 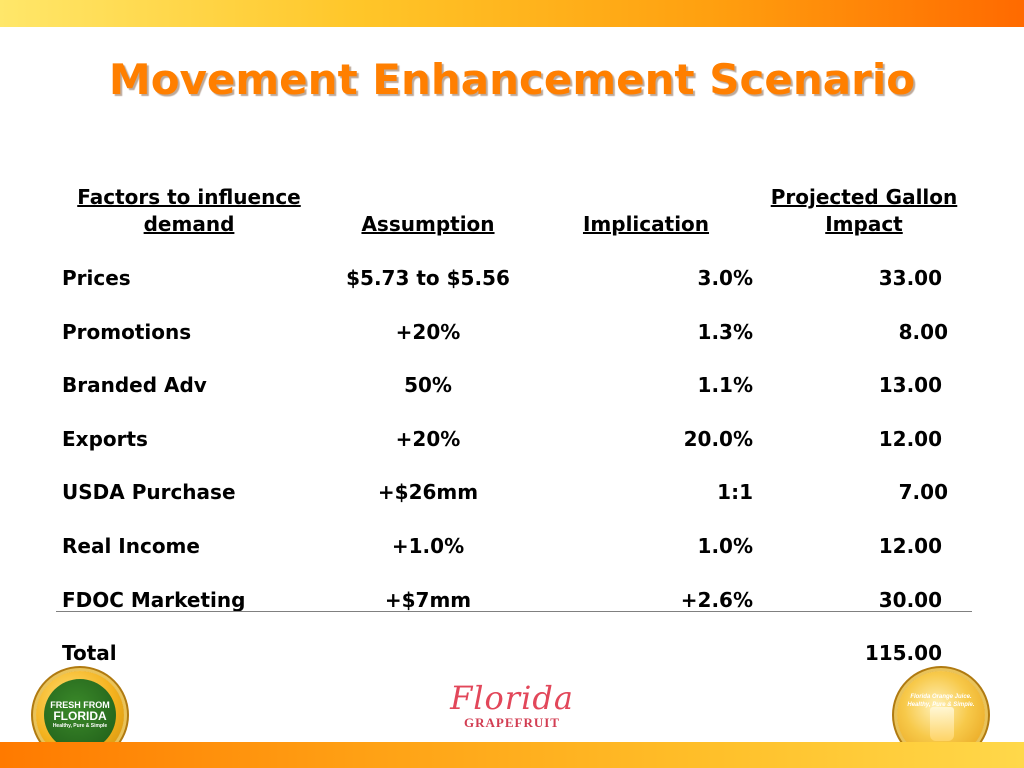 What do you see at coordinates (725, 385) in the screenshot?
I see `row-branded-adv-implication: 1.1%` at bounding box center [725, 385].